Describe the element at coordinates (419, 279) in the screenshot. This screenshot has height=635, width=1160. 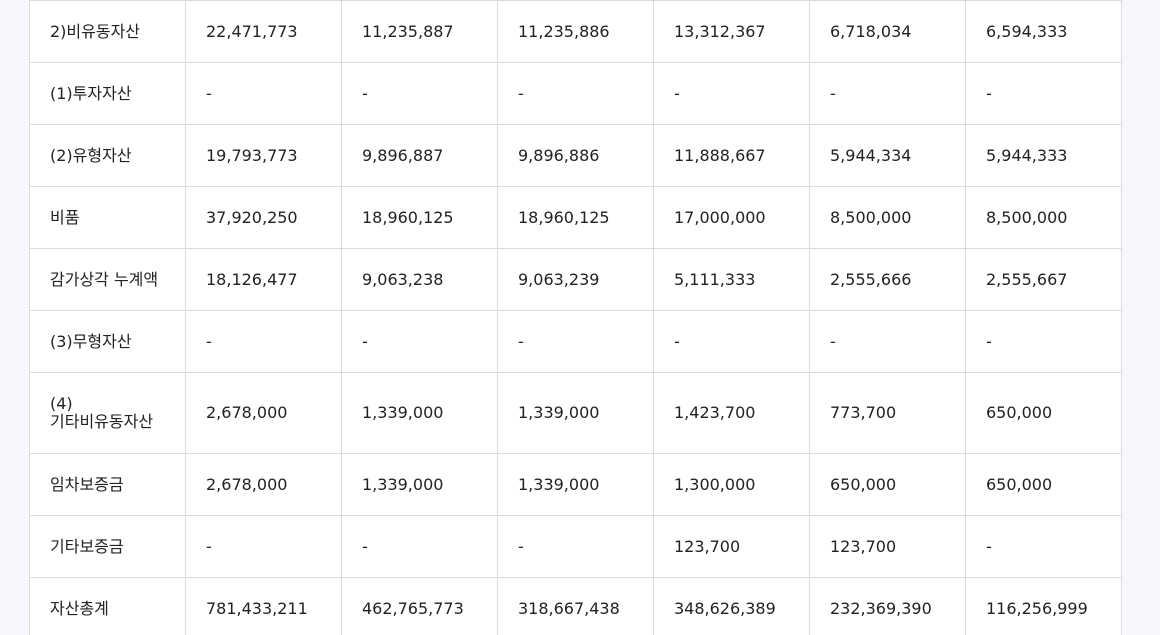
I see `table-cell: 9,063,238` at that location.